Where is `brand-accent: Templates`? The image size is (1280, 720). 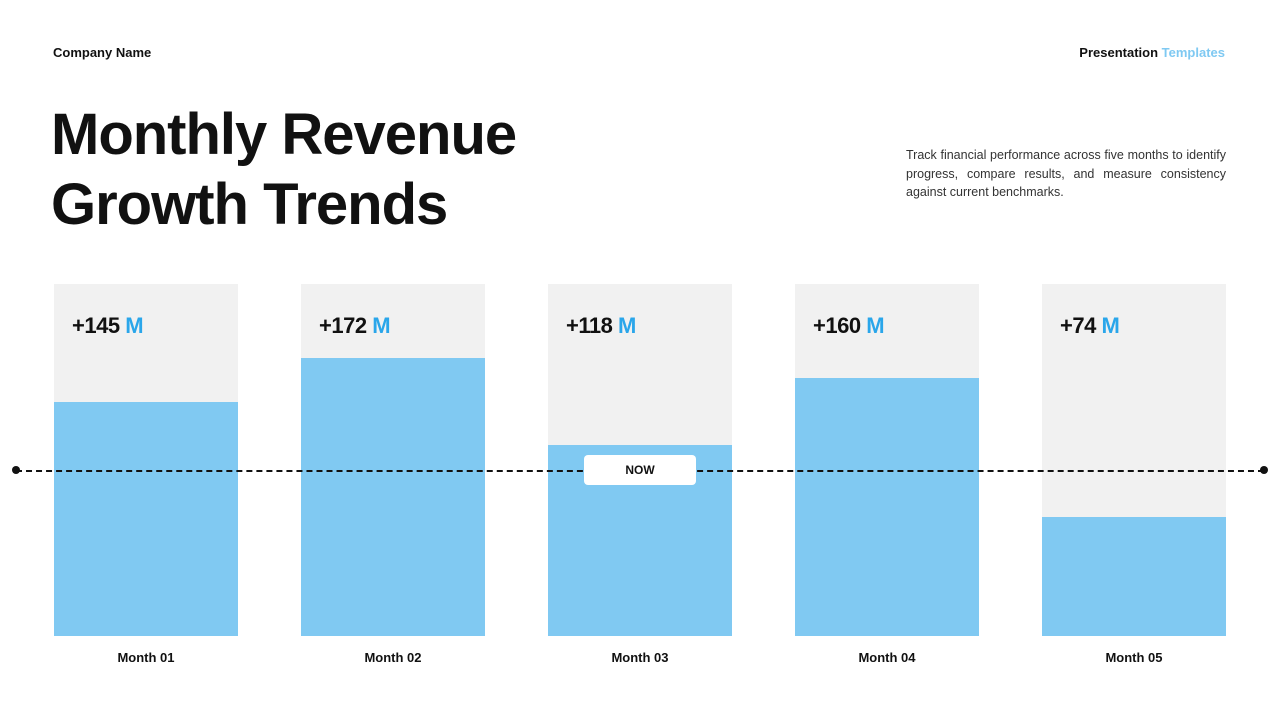 brand-accent: Templates is located at coordinates (1193, 52).